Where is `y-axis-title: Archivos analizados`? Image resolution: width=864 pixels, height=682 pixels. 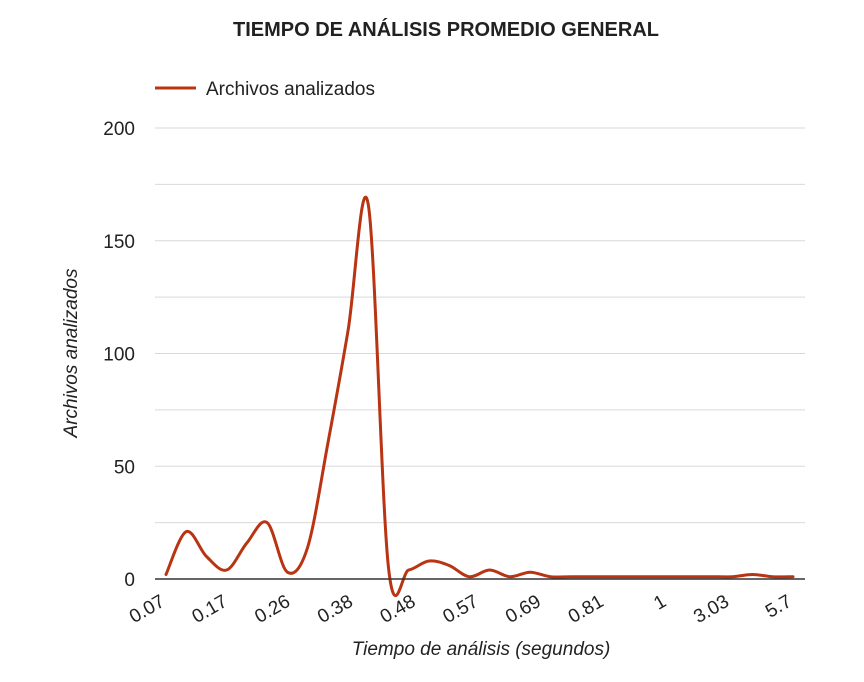 y-axis-title: Archivos analizados is located at coordinates (71, 353).